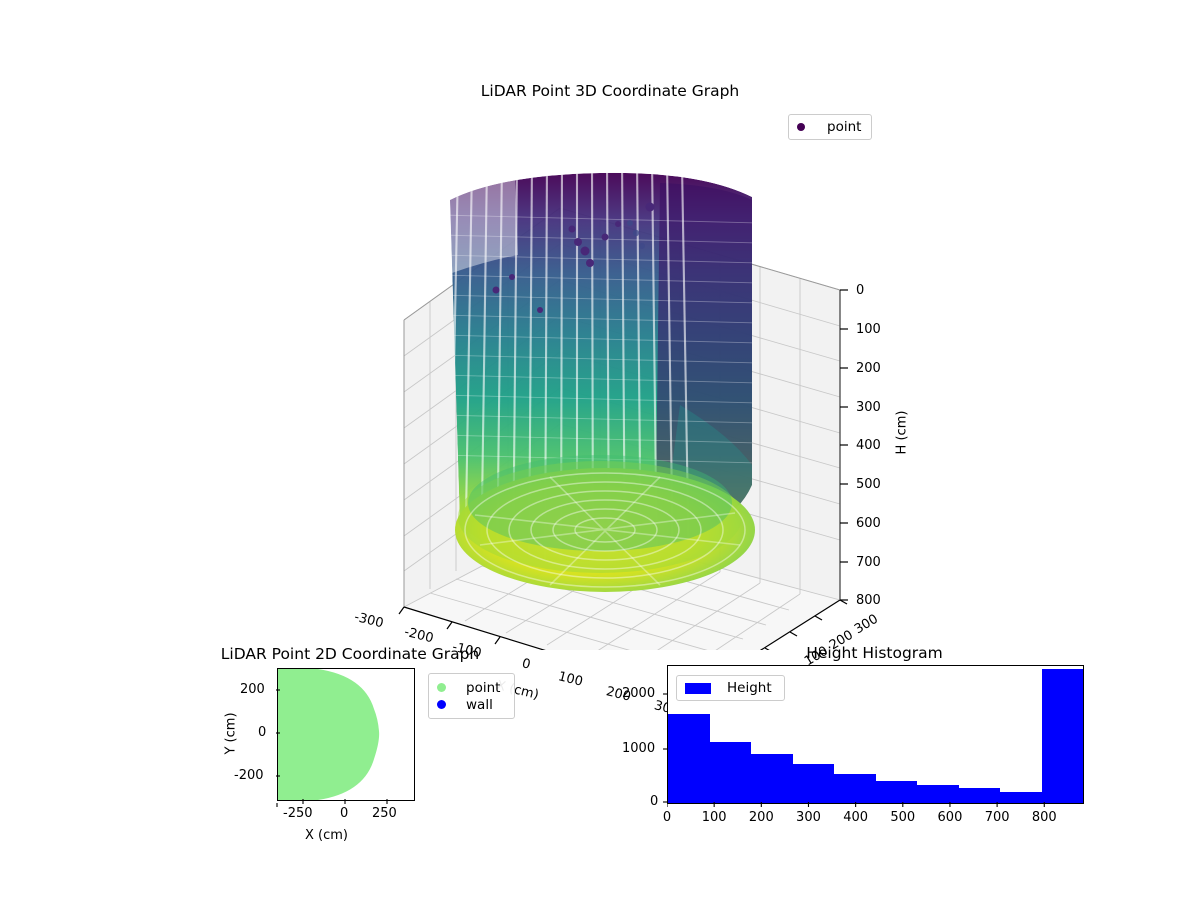 The image size is (1200, 900). What do you see at coordinates (856, 817) in the screenshot?
I see `histogram-xtick-label: 400` at bounding box center [856, 817].